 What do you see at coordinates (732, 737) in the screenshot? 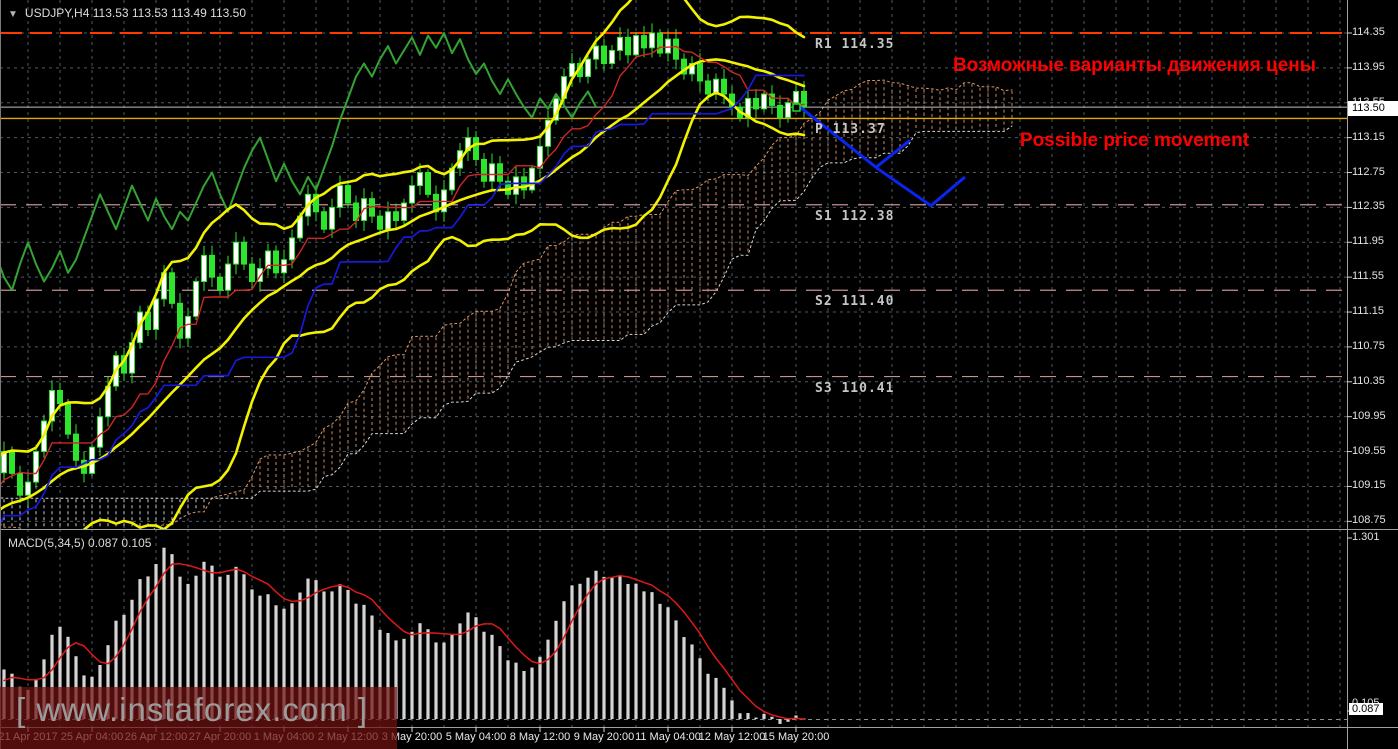
I see `time-axis-label: 12 May 12:00` at bounding box center [732, 737].